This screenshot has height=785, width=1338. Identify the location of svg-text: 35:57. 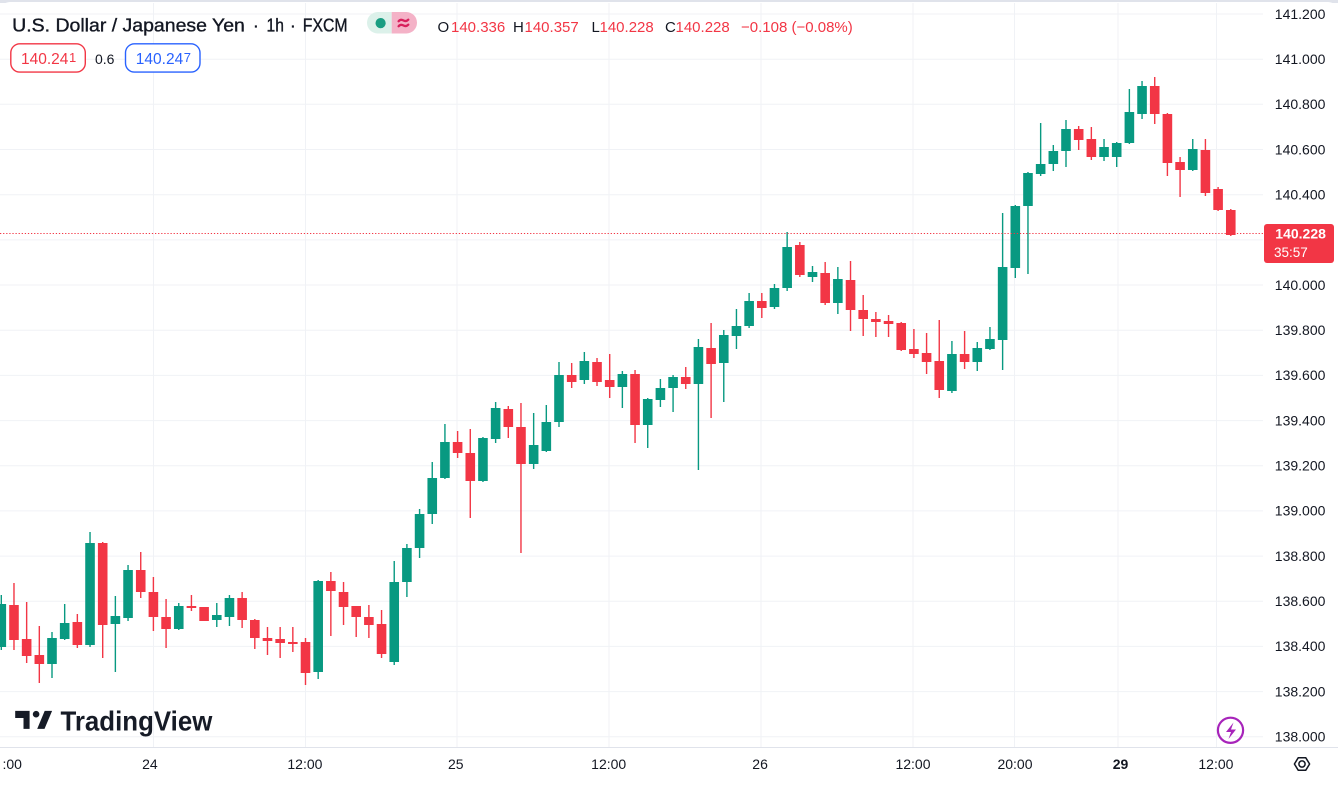
(1291, 252).